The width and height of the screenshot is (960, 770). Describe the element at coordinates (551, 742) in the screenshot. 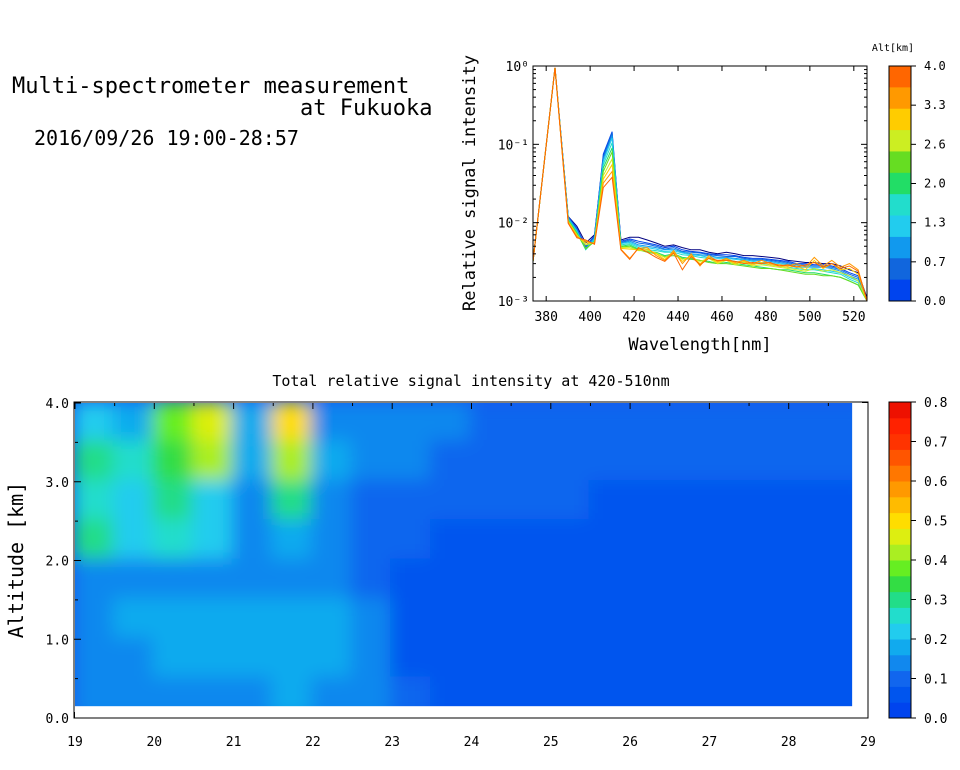

I see `heatmap-x-tick-label: 25` at that location.